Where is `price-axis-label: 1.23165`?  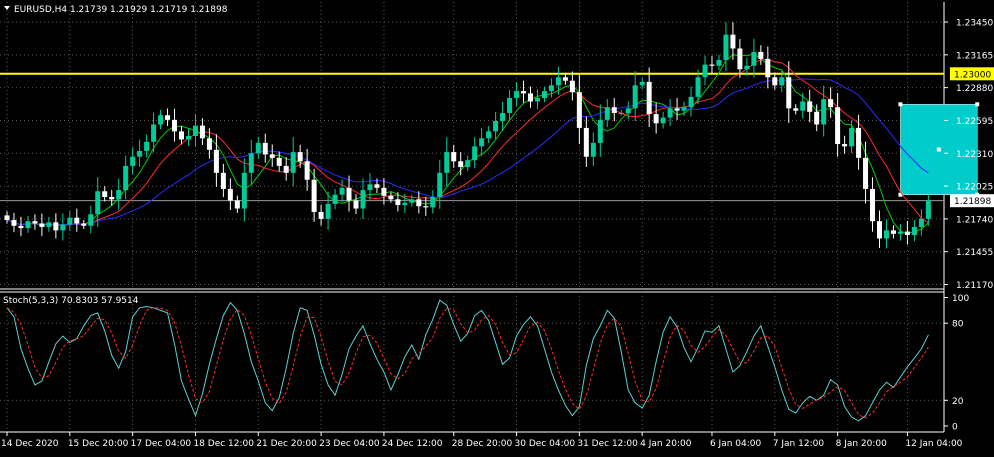
price-axis-label: 1.23165 is located at coordinates (974, 56).